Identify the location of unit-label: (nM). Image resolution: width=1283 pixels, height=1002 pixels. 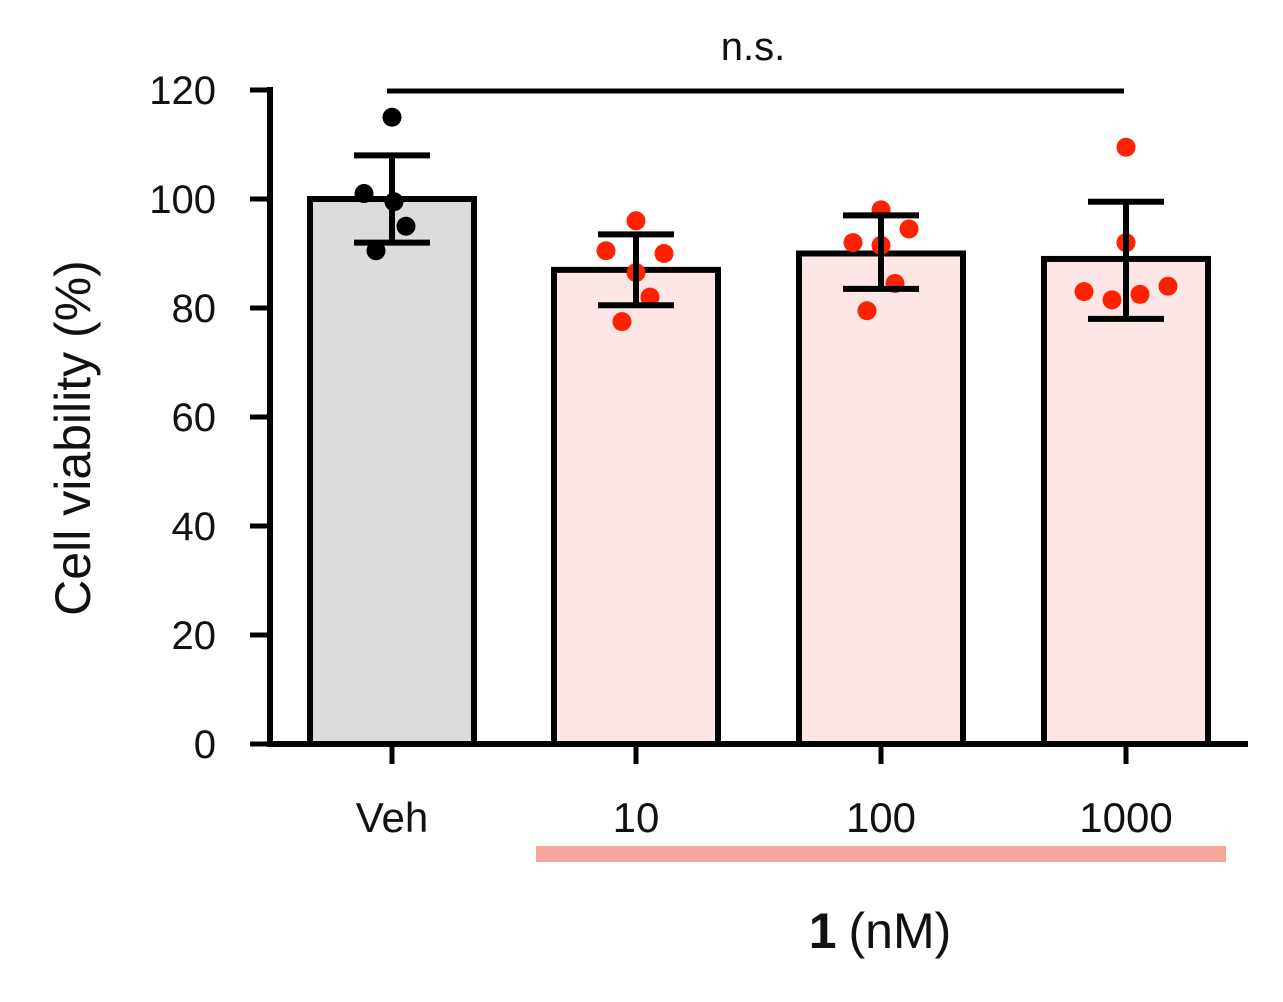
(900, 931).